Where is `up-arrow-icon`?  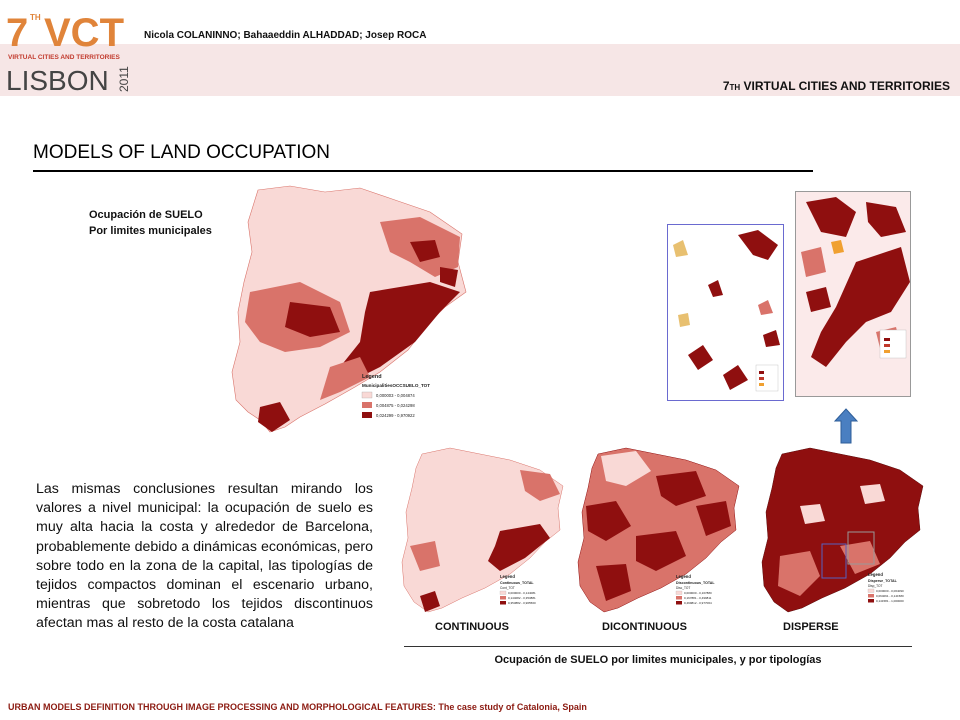
up-arrow-icon is located at coordinates (846, 426).